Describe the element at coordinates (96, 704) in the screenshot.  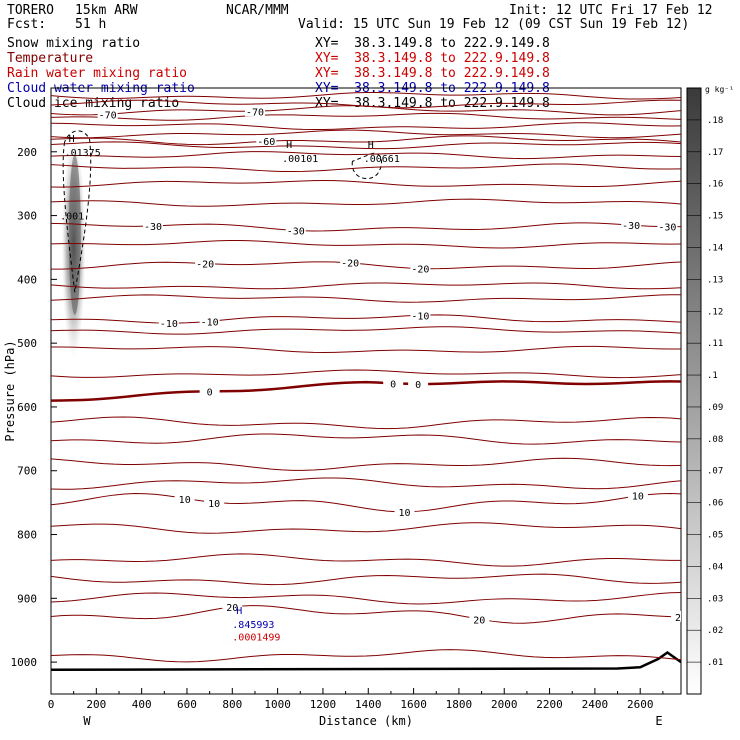
I see `x-tick-label: 200` at that location.